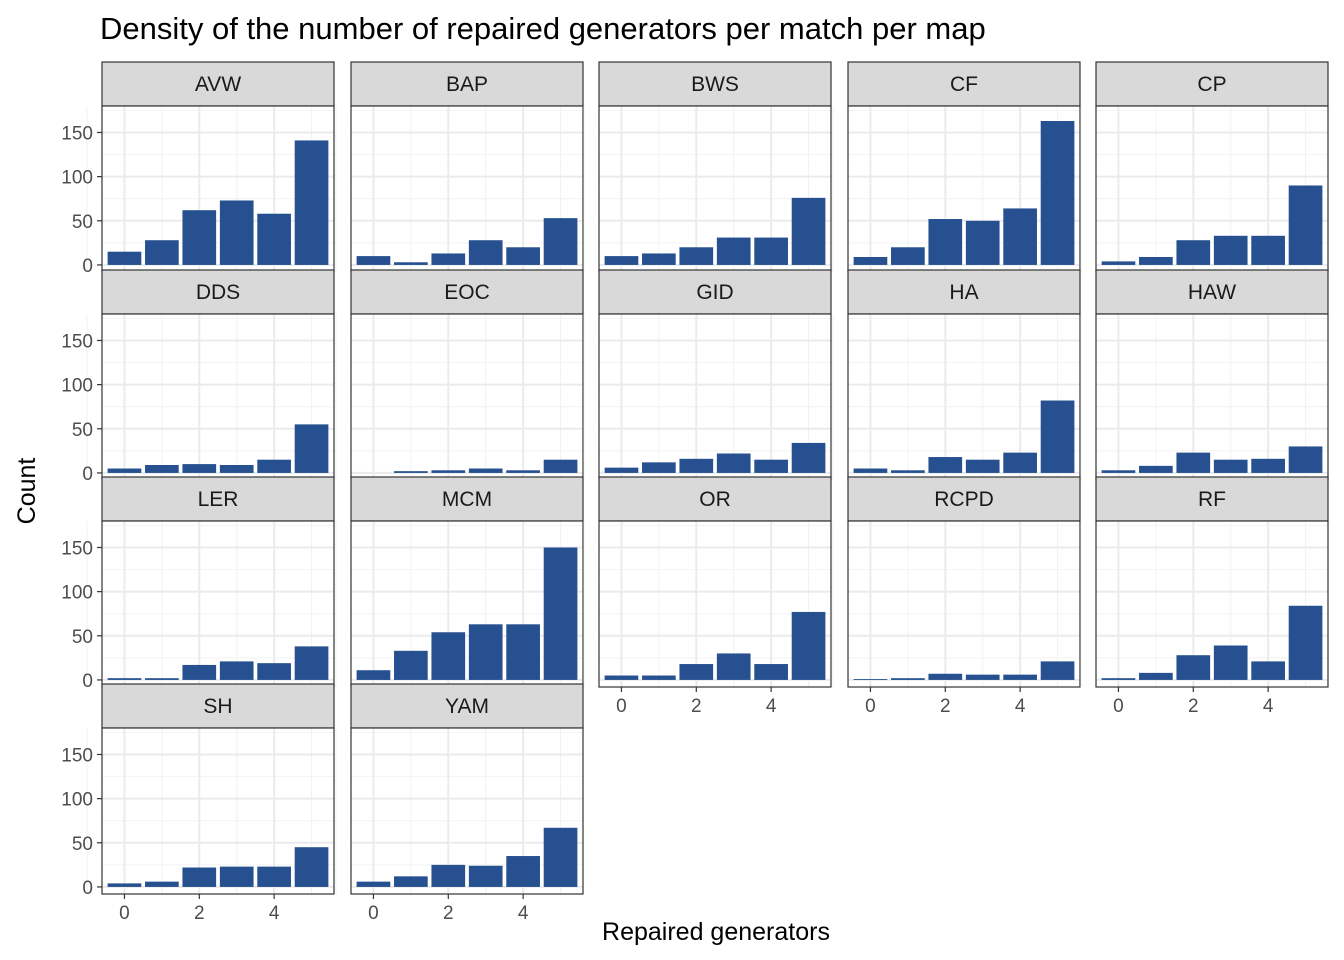 This screenshot has height=960, width=1344. What do you see at coordinates (964, 604) in the screenshot?
I see `panel-background` at bounding box center [964, 604].